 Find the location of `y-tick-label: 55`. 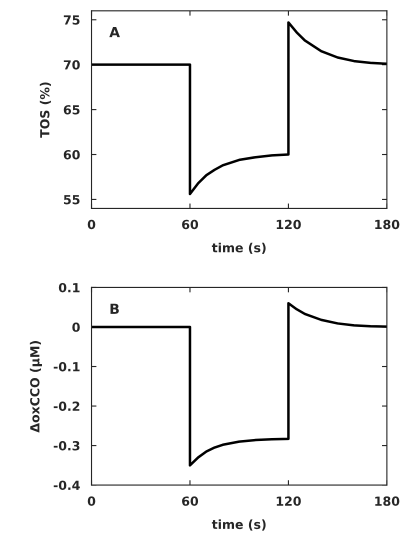

y-tick-label: 55 is located at coordinates (72, 199).